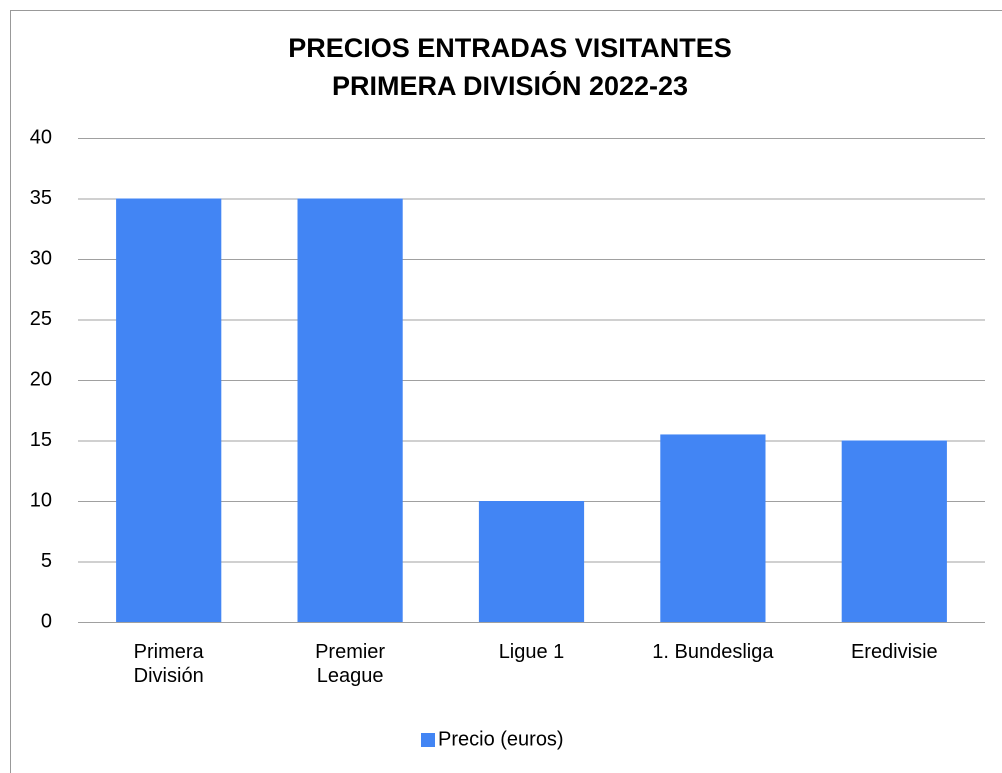 The height and width of the screenshot is (773, 1002). Describe the element at coordinates (46, 621) in the screenshot. I see `y-tick-label: 0` at that location.